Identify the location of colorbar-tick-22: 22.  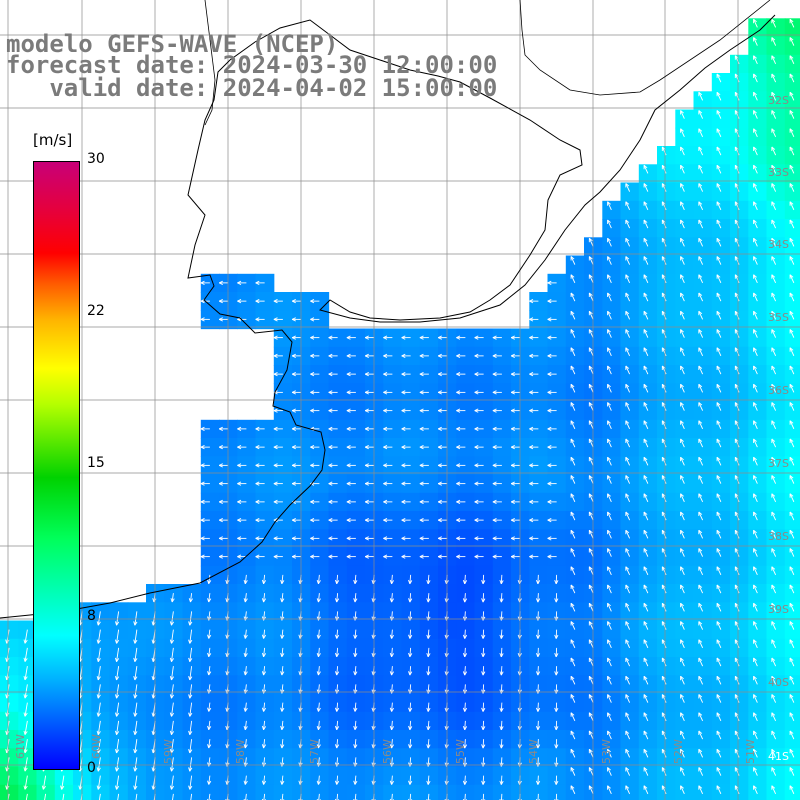
(96, 311).